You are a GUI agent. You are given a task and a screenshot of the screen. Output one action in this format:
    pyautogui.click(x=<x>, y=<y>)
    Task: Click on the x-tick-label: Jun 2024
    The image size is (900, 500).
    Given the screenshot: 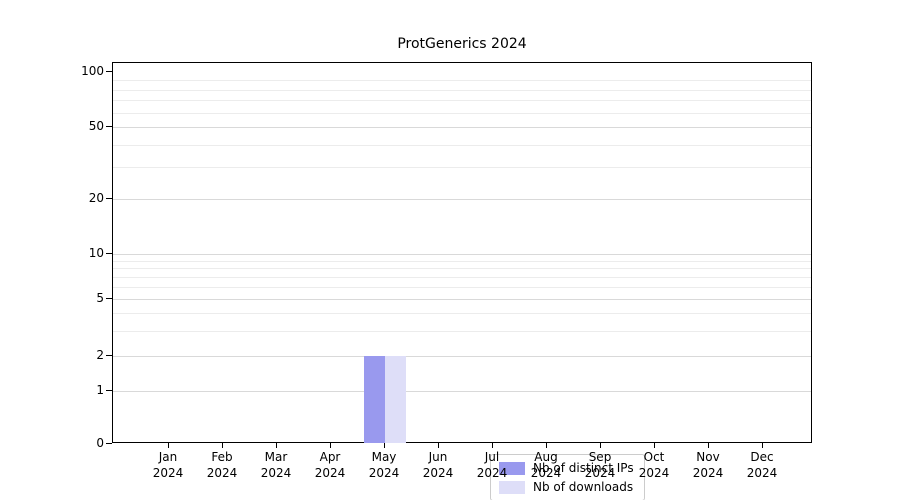 What is the action you would take?
    pyautogui.click(x=438, y=465)
    